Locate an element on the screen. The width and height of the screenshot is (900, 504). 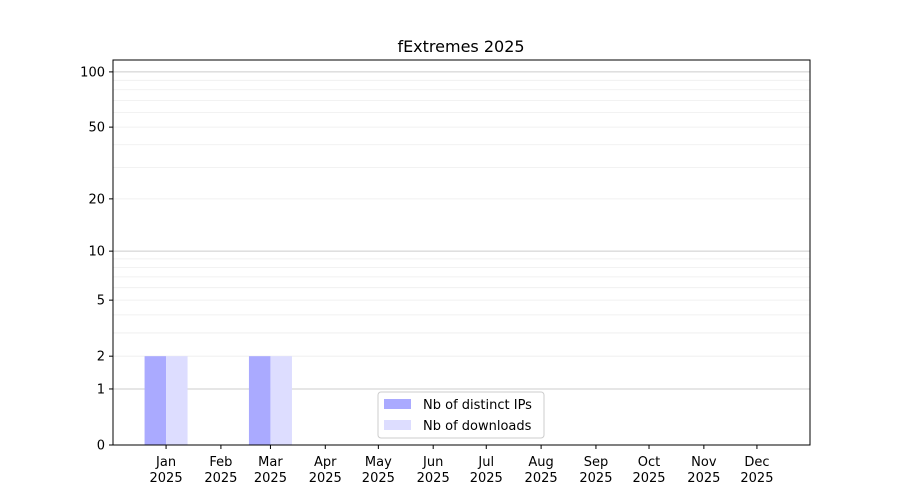
legend: Nb of distinct IPs Nb of downloads is located at coordinates (461, 415).